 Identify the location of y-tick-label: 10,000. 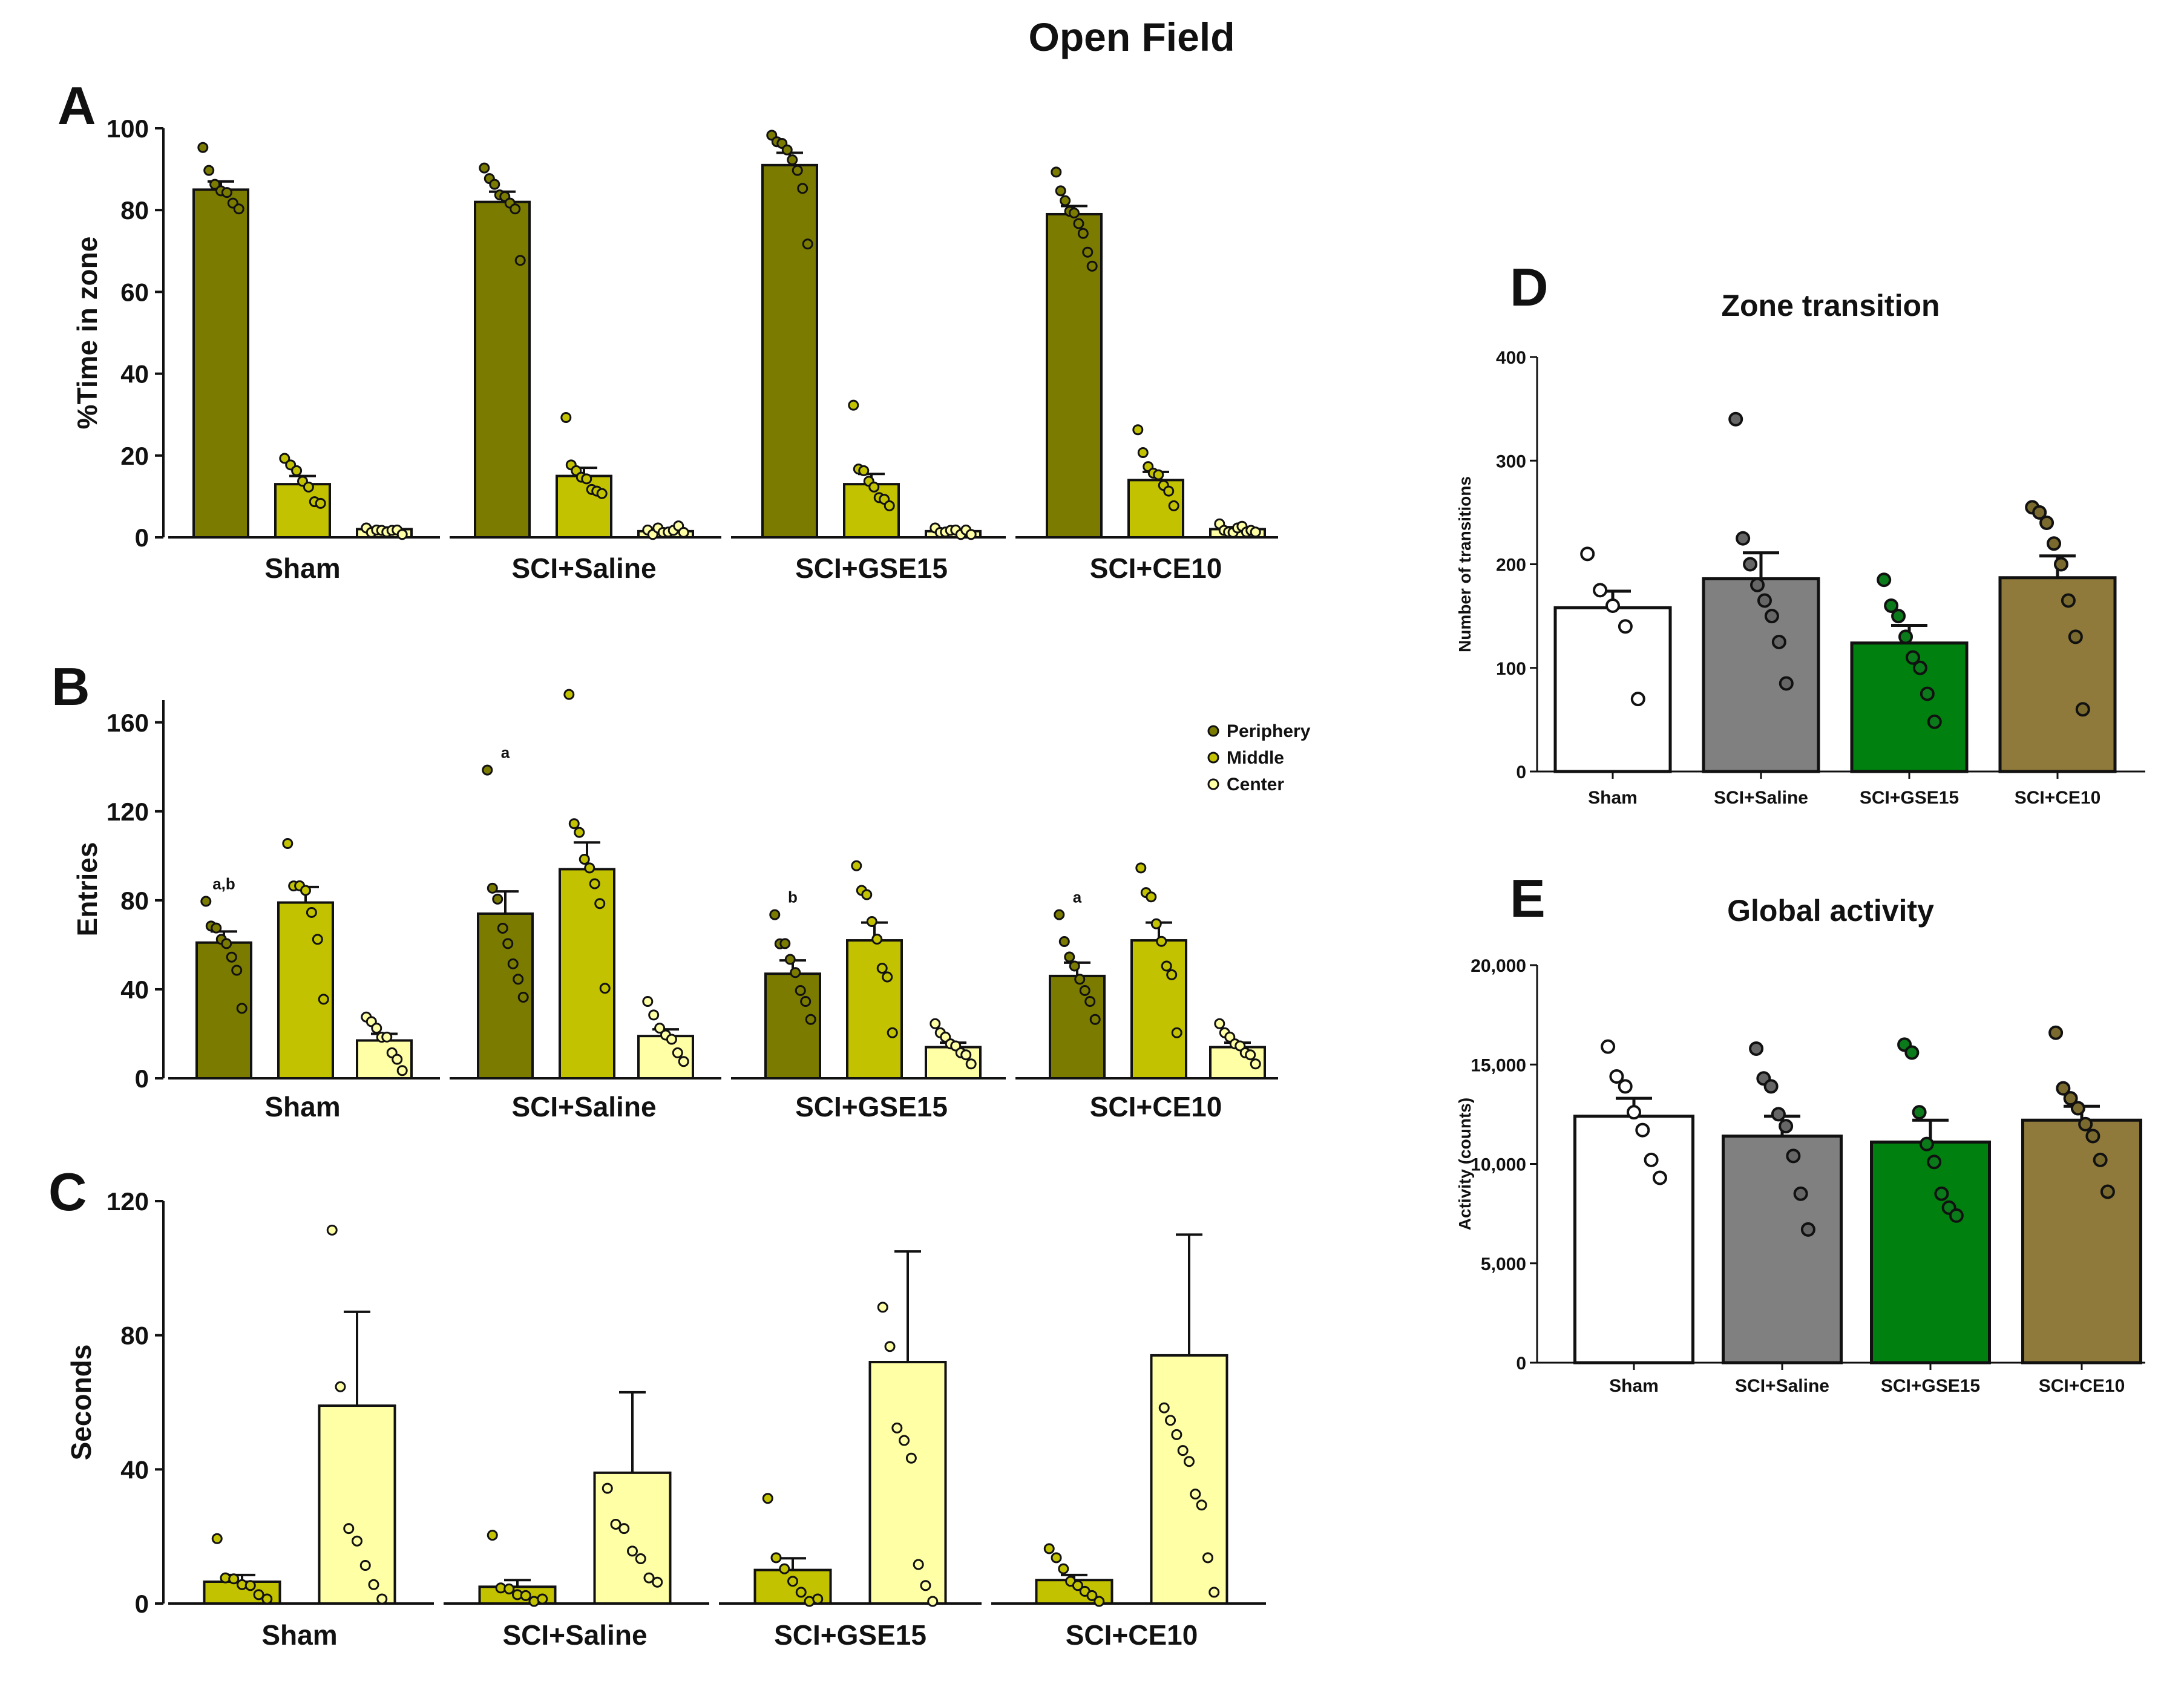
(1498, 1165).